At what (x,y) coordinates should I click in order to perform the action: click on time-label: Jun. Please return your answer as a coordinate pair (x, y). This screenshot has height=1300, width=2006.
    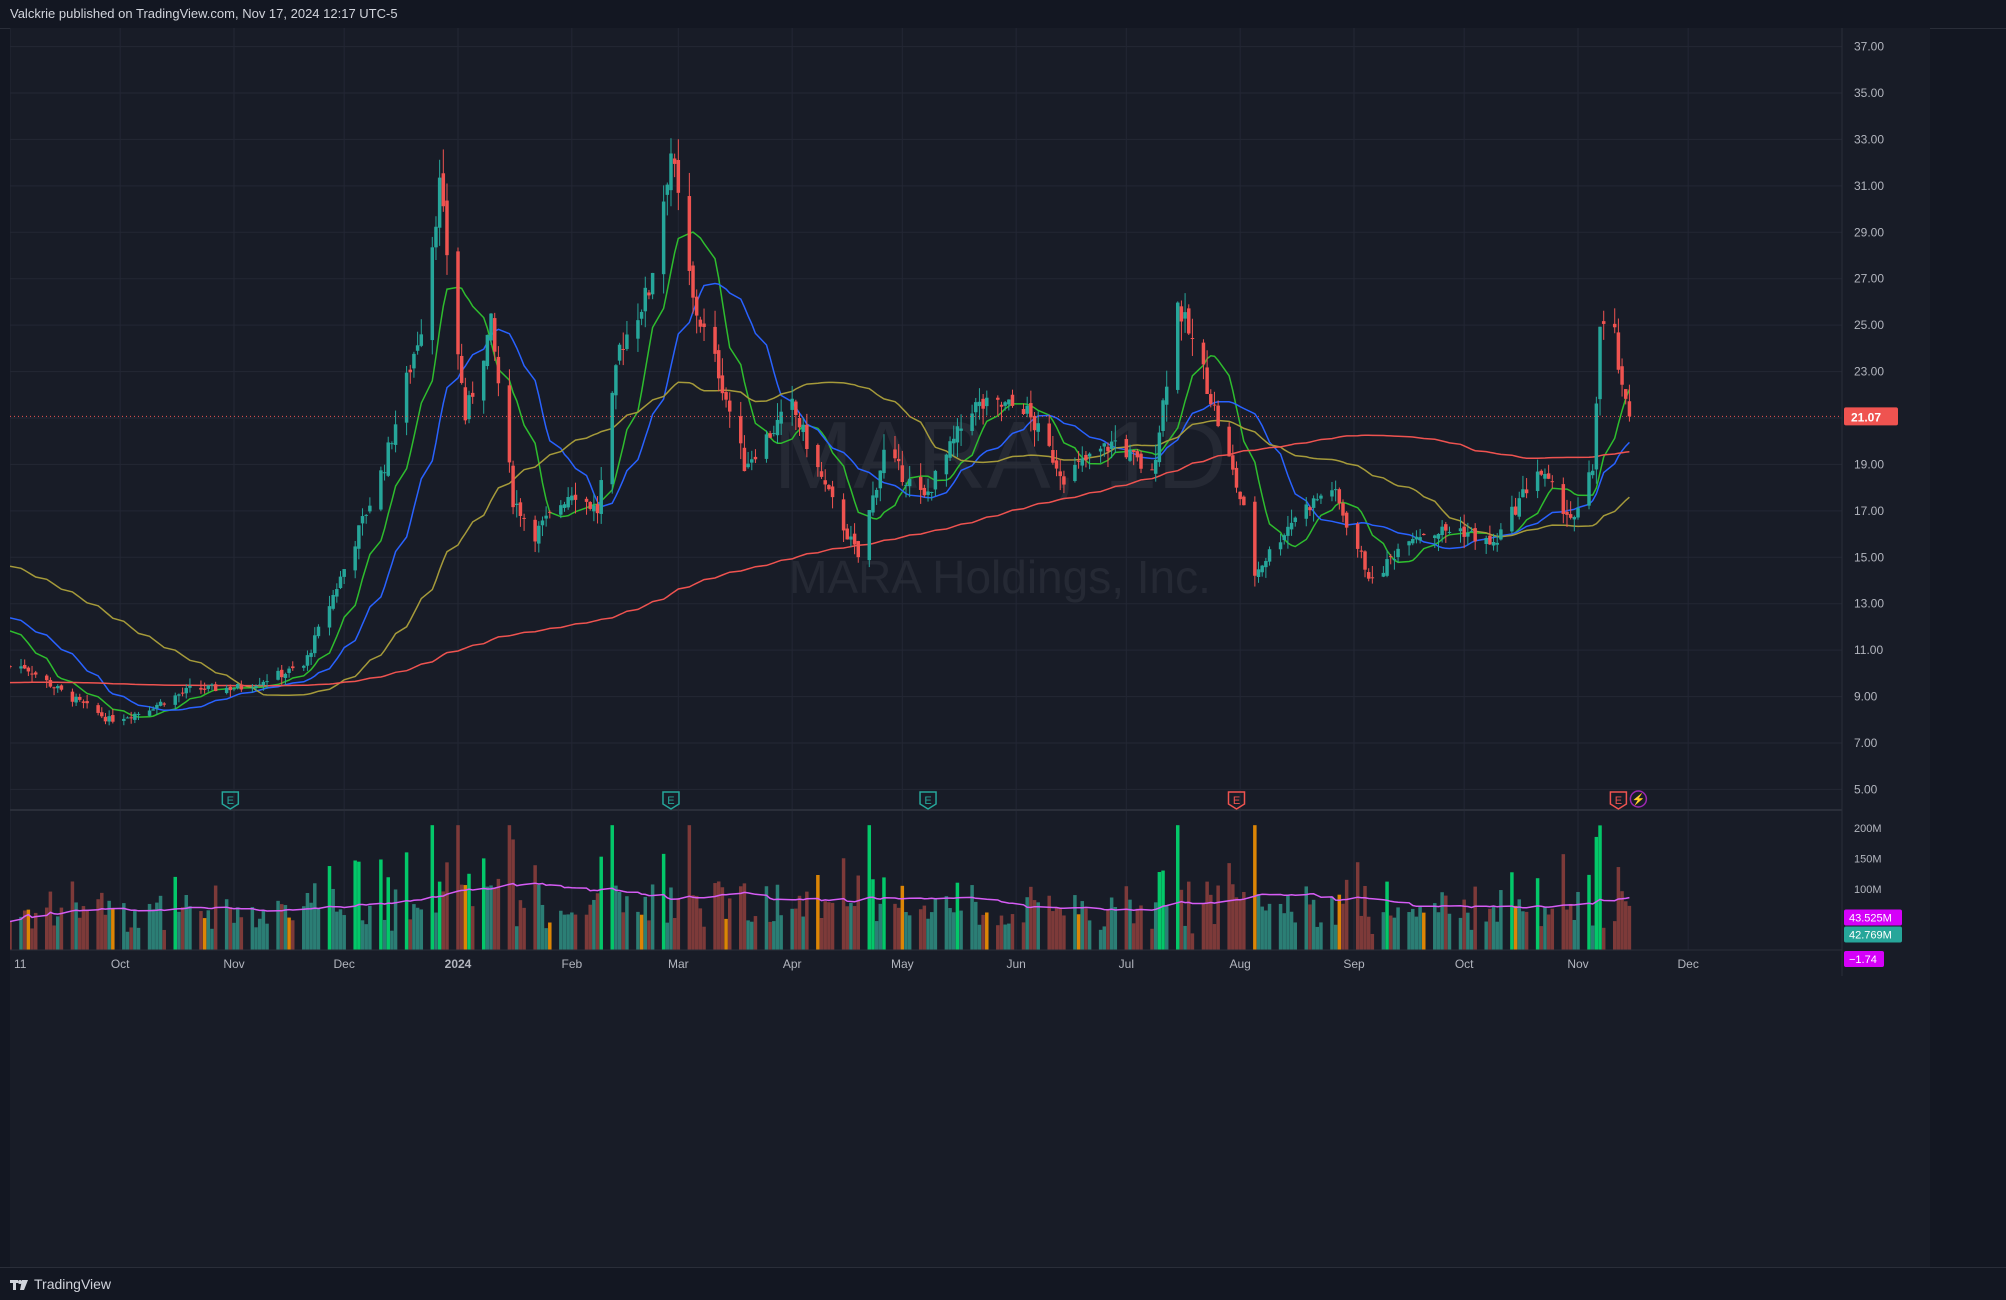
    Looking at the image, I should click on (1015, 964).